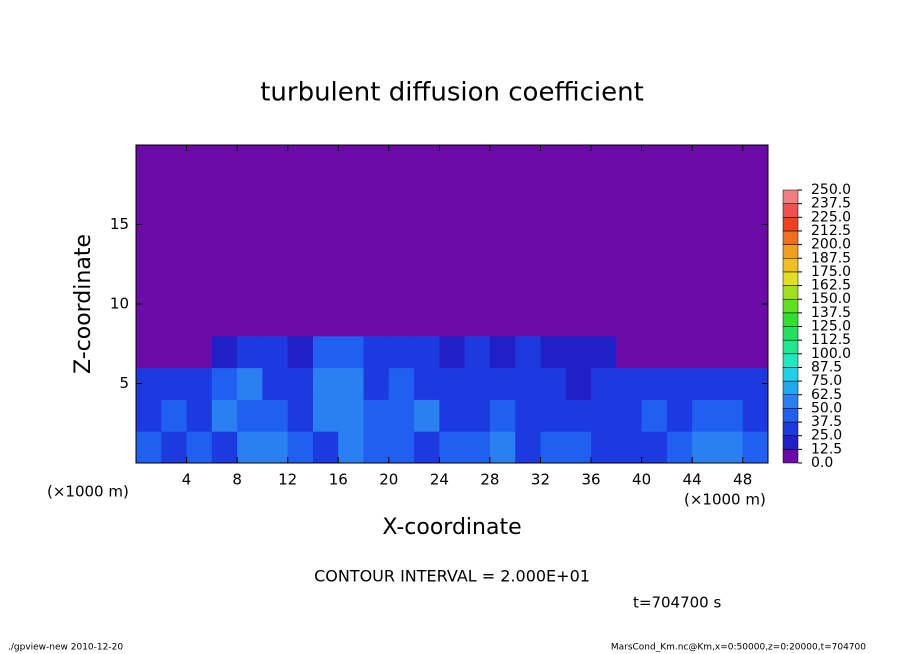 Image resolution: width=904 pixels, height=654 pixels. Describe the element at coordinates (641, 480) in the screenshot. I see `x-tick-label: 40` at that location.